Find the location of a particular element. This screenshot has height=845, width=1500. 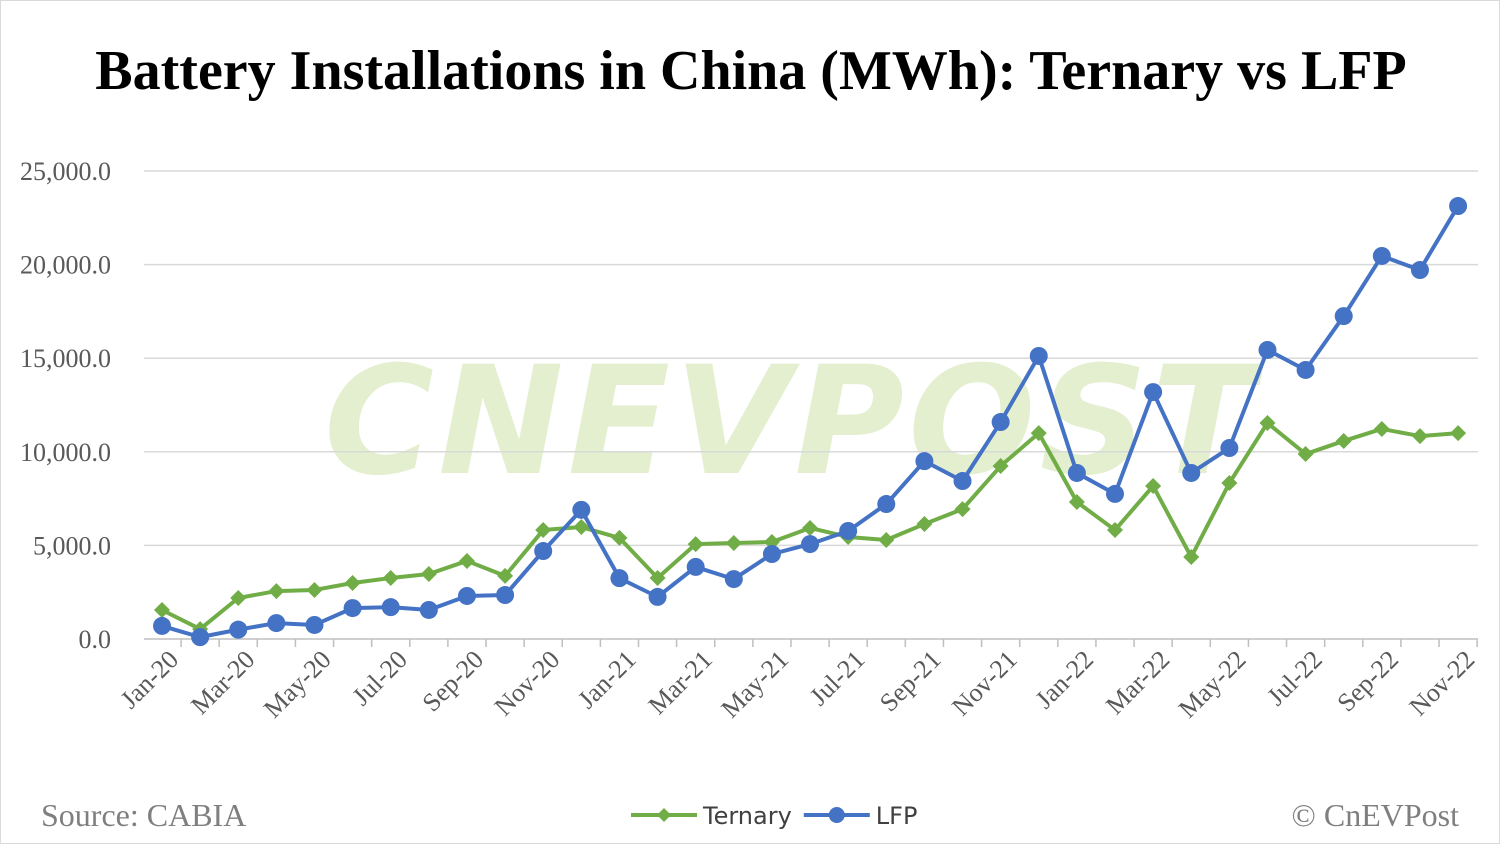

legend-label: Ternary is located at coordinates (747, 816).